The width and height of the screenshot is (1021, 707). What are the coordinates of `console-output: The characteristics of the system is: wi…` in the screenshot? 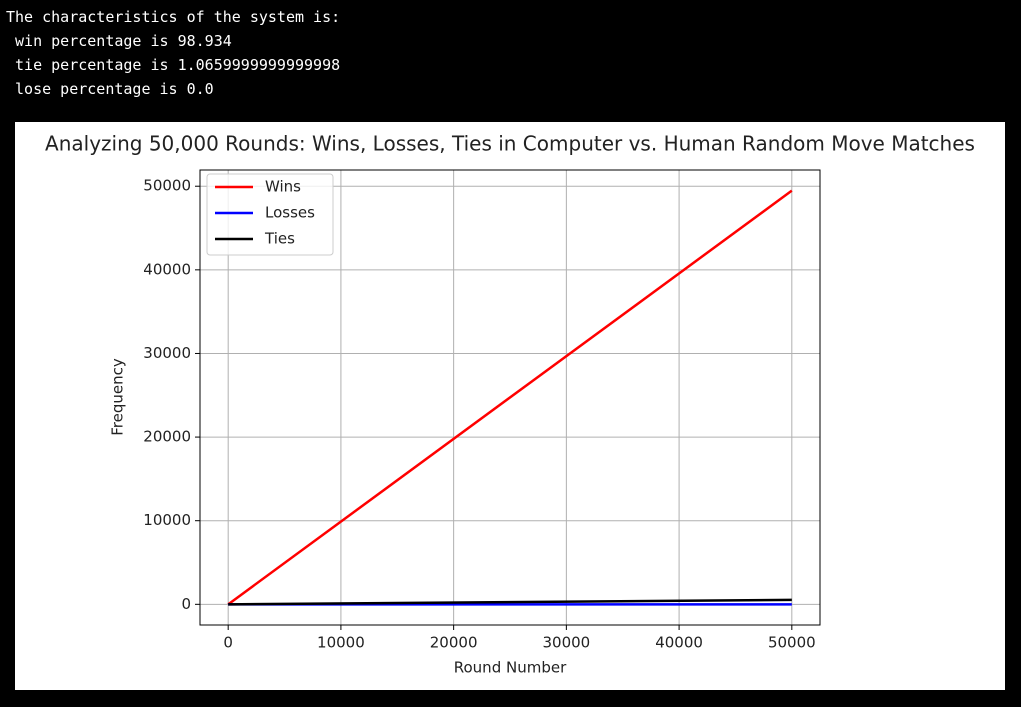 It's located at (173, 53).